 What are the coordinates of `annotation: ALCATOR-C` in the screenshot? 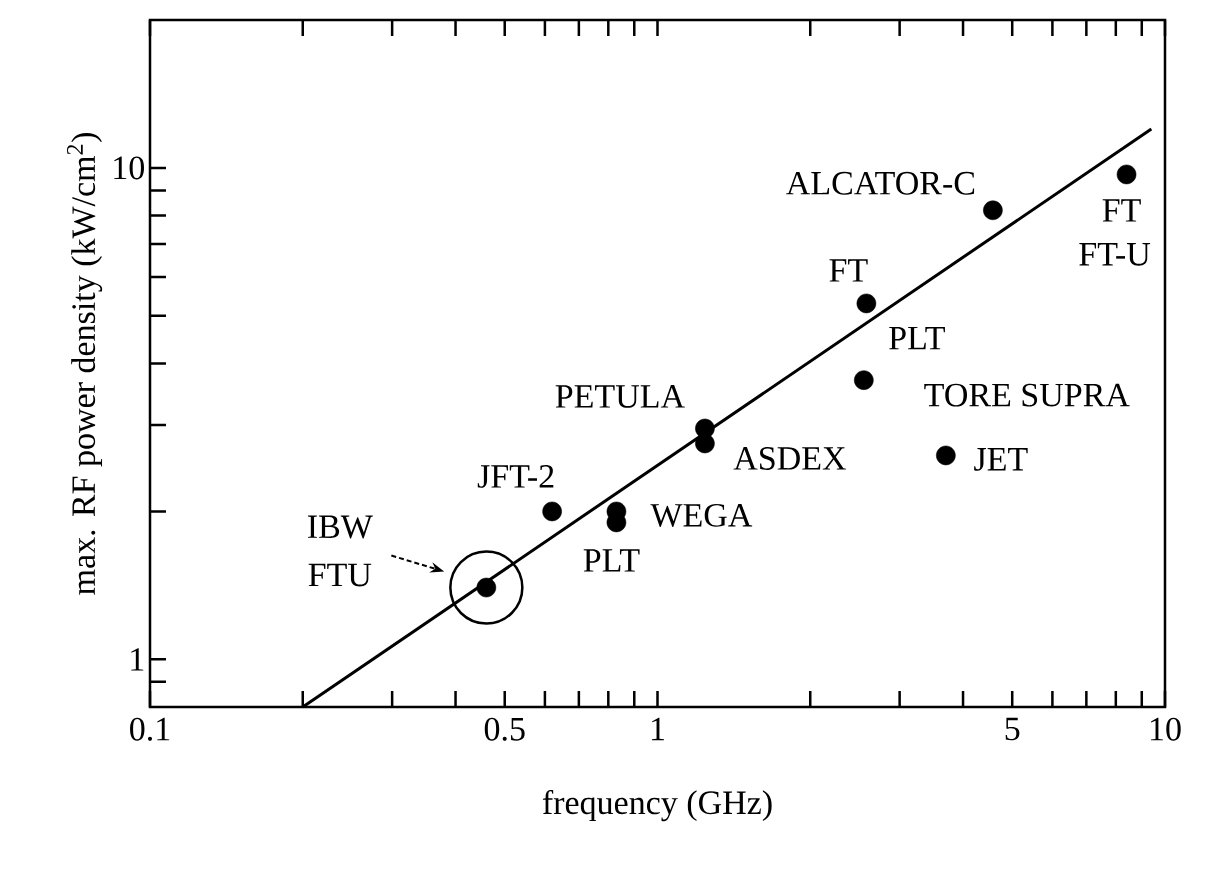 It's located at (880, 183).